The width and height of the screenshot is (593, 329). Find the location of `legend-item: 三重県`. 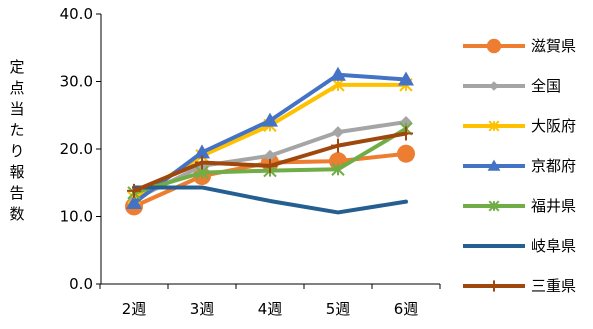

legend-item: 三重県 is located at coordinates (519, 286).